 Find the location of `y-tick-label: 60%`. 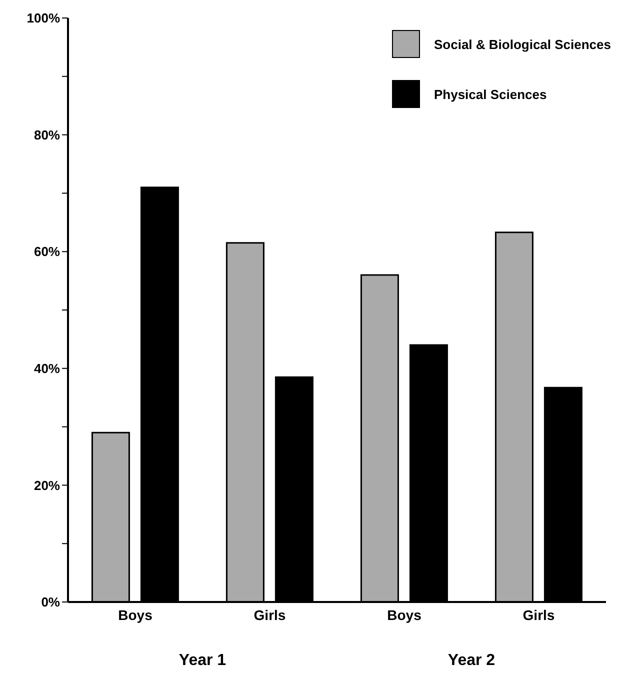

y-tick-label: 60% is located at coordinates (47, 252).